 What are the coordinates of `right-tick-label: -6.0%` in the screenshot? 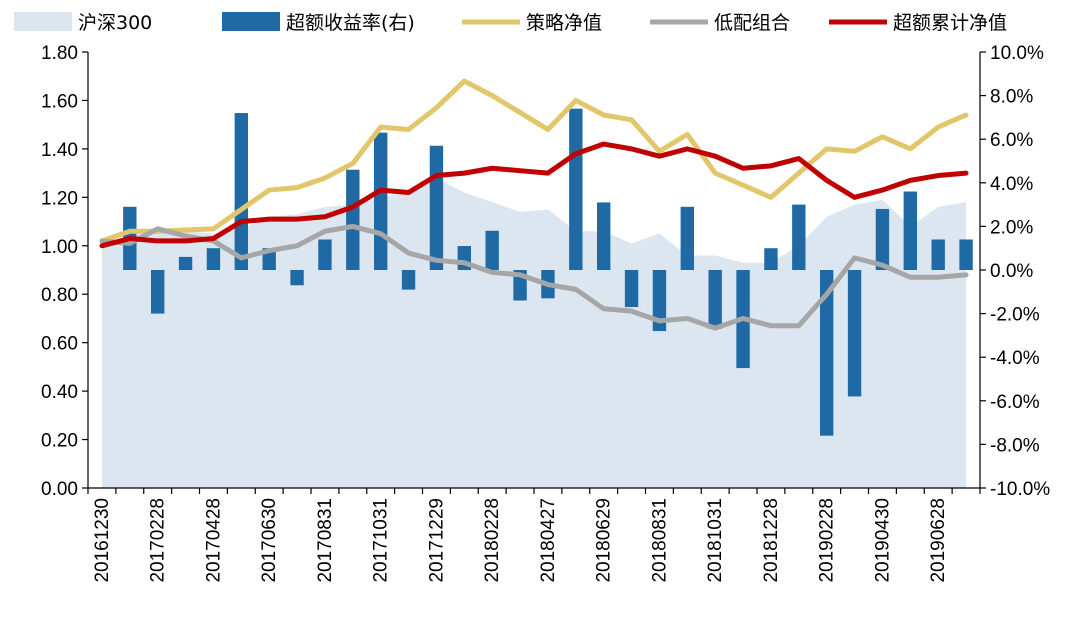 It's located at (1015, 402).